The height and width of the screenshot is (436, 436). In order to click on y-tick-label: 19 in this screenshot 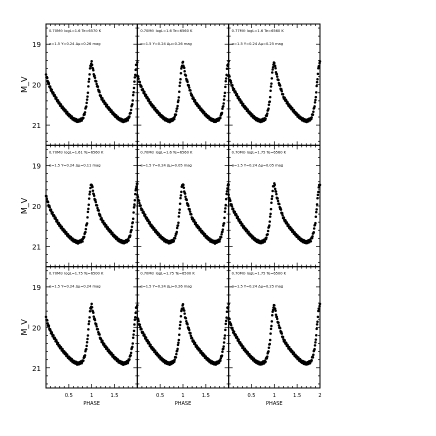, I will do `click(36, 167)`.